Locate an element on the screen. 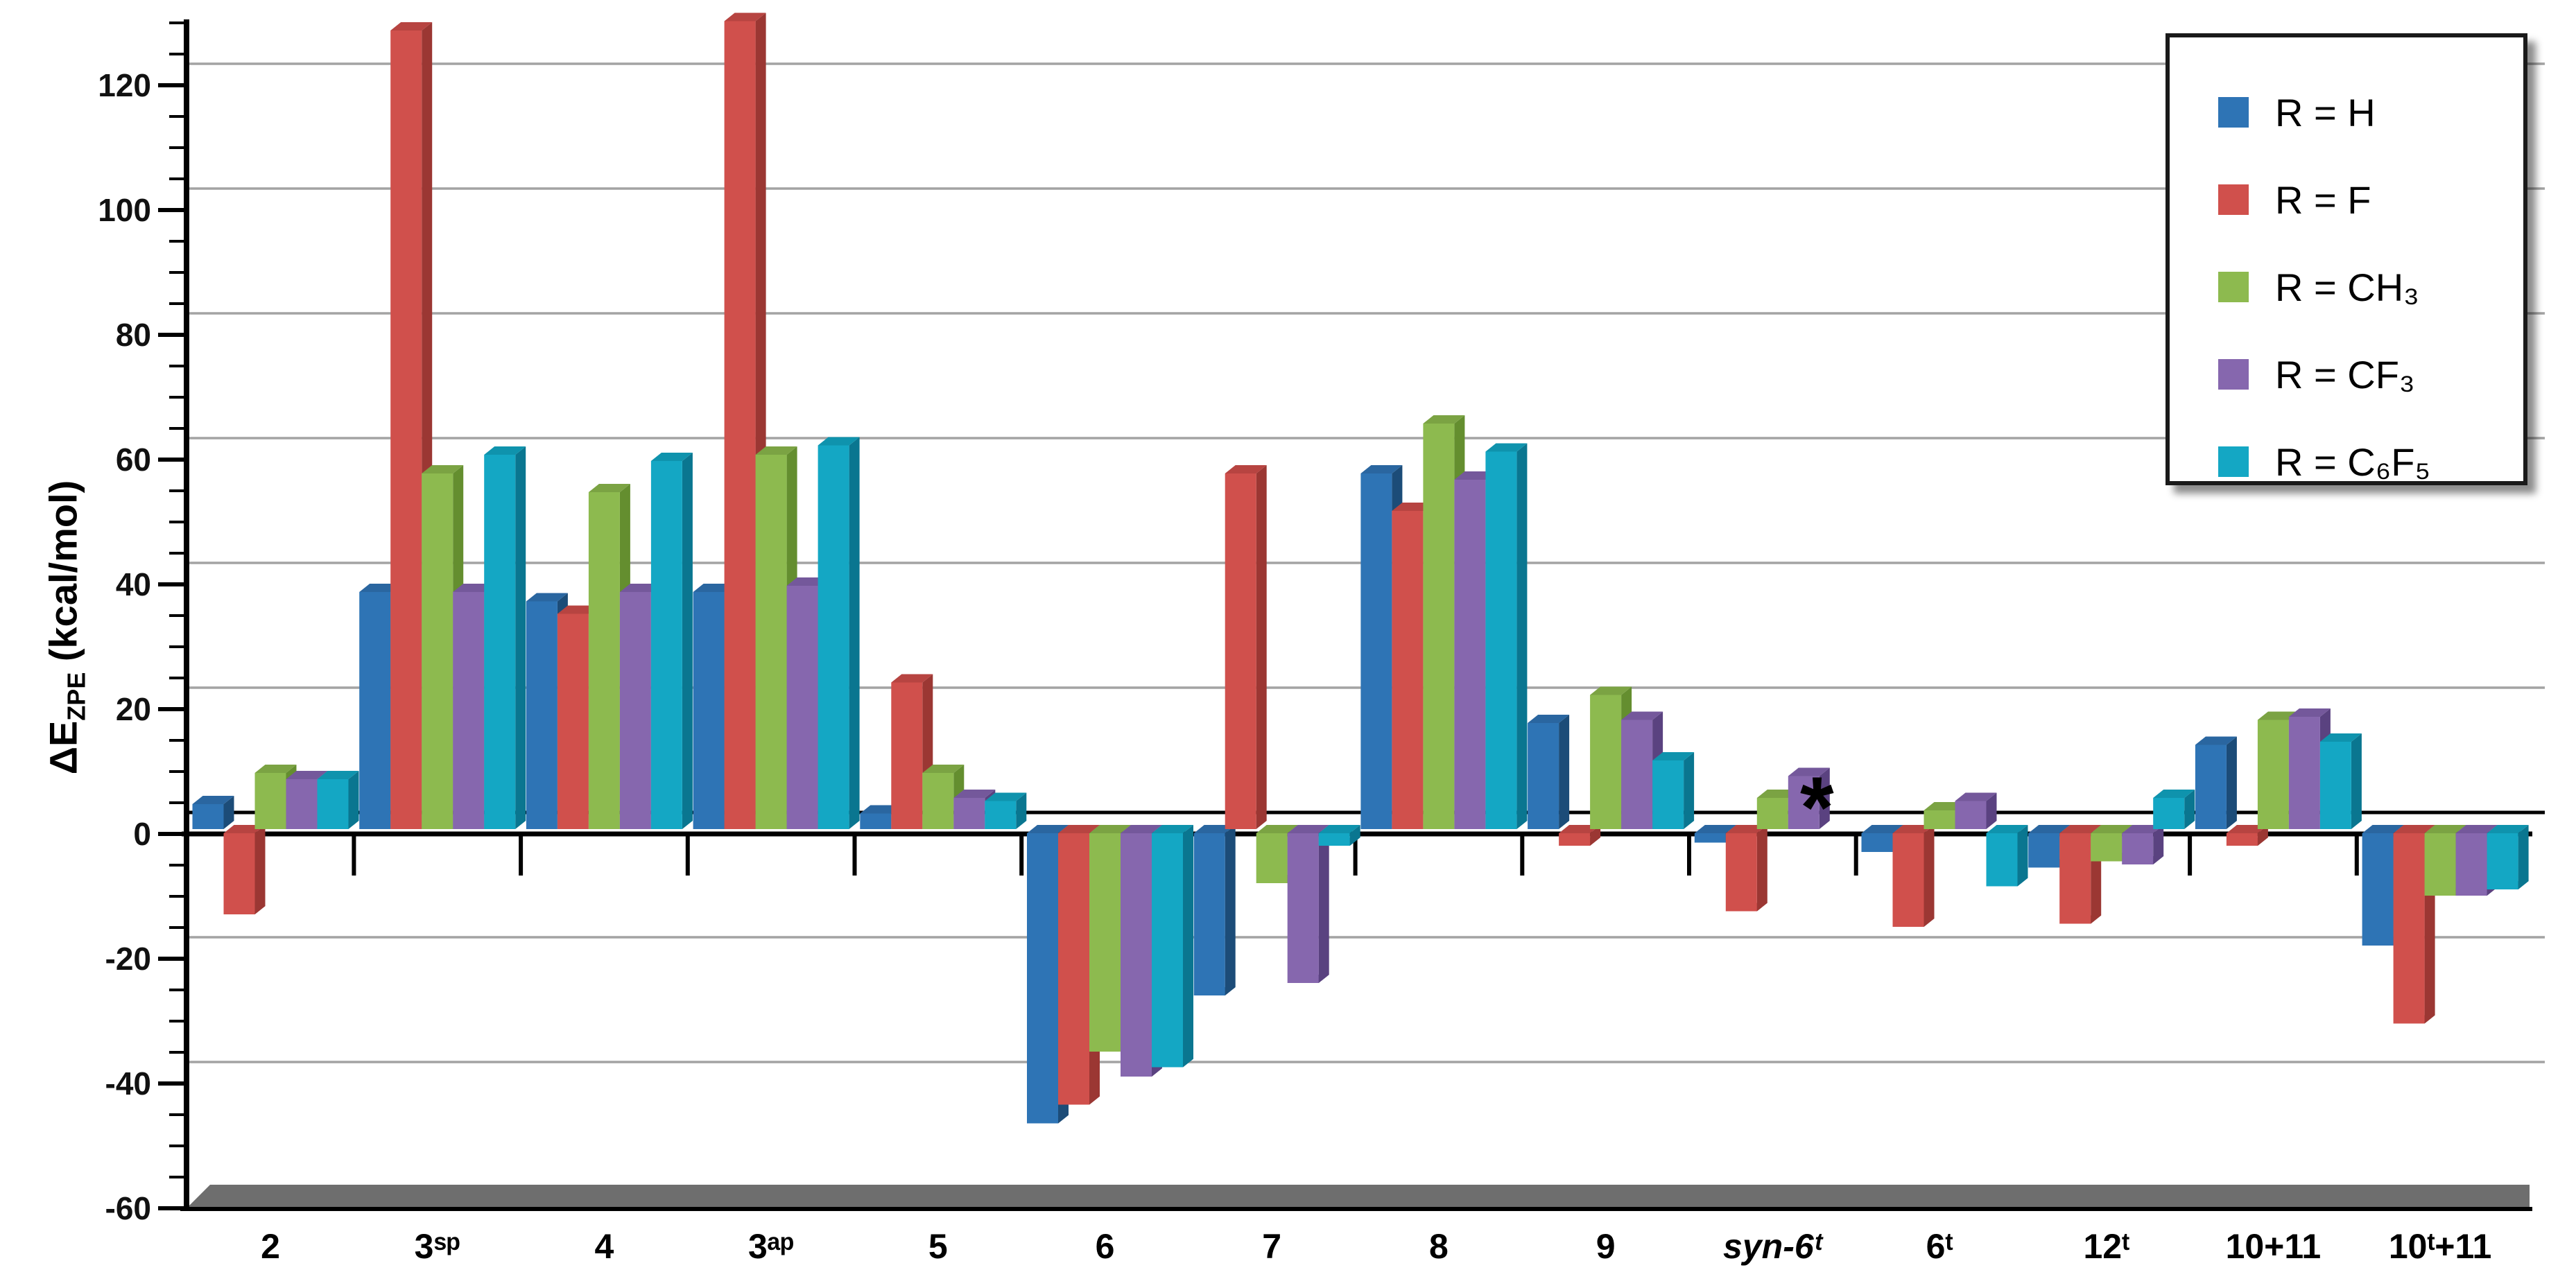 The height and width of the screenshot is (1288, 2576). legend-item-R = CH₃: R = CH₃ is located at coordinates (2318, 287).